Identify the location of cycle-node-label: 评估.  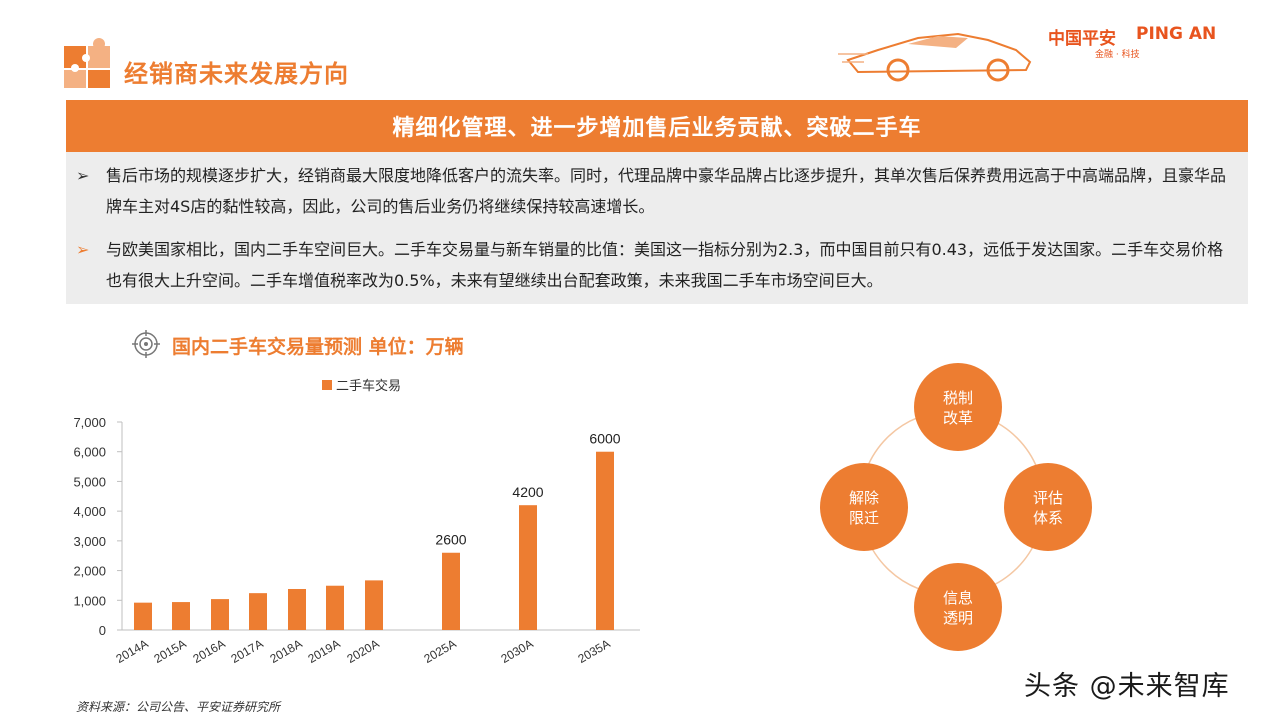
(1048, 498).